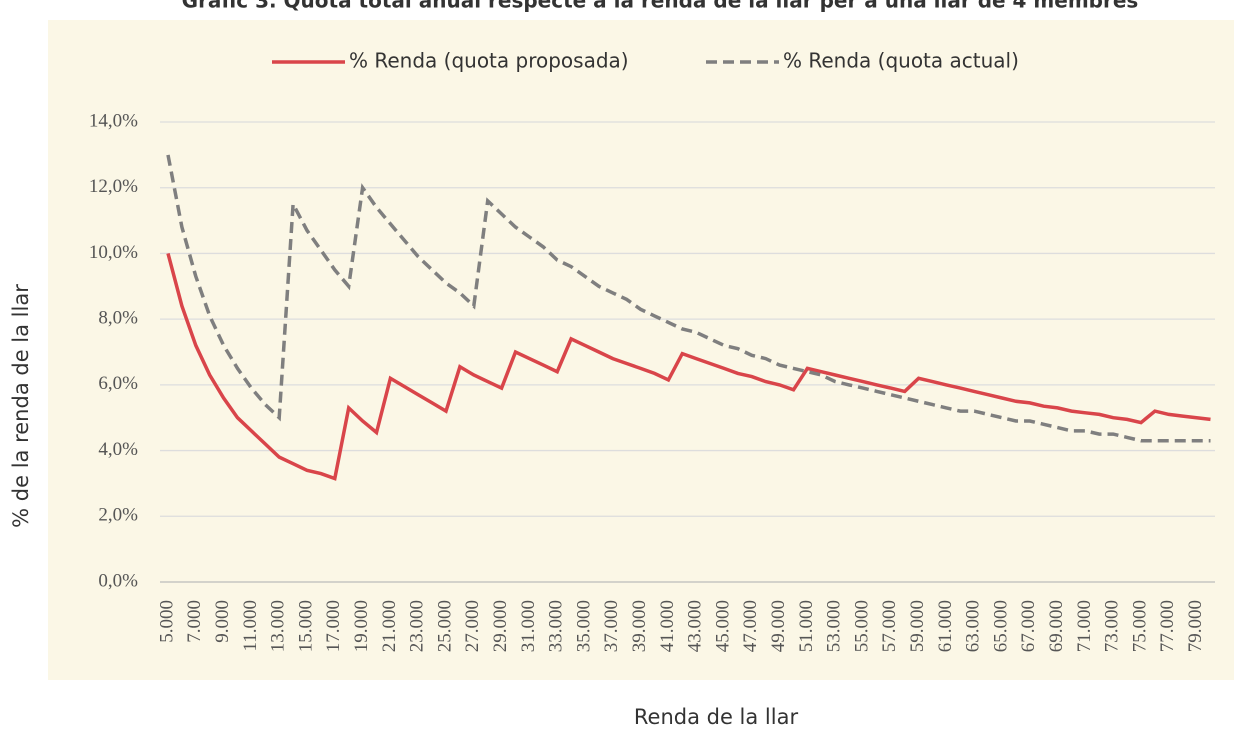 The height and width of the screenshot is (745, 1234). I want to click on x-tick-label: 69.000, so click(1056, 626).